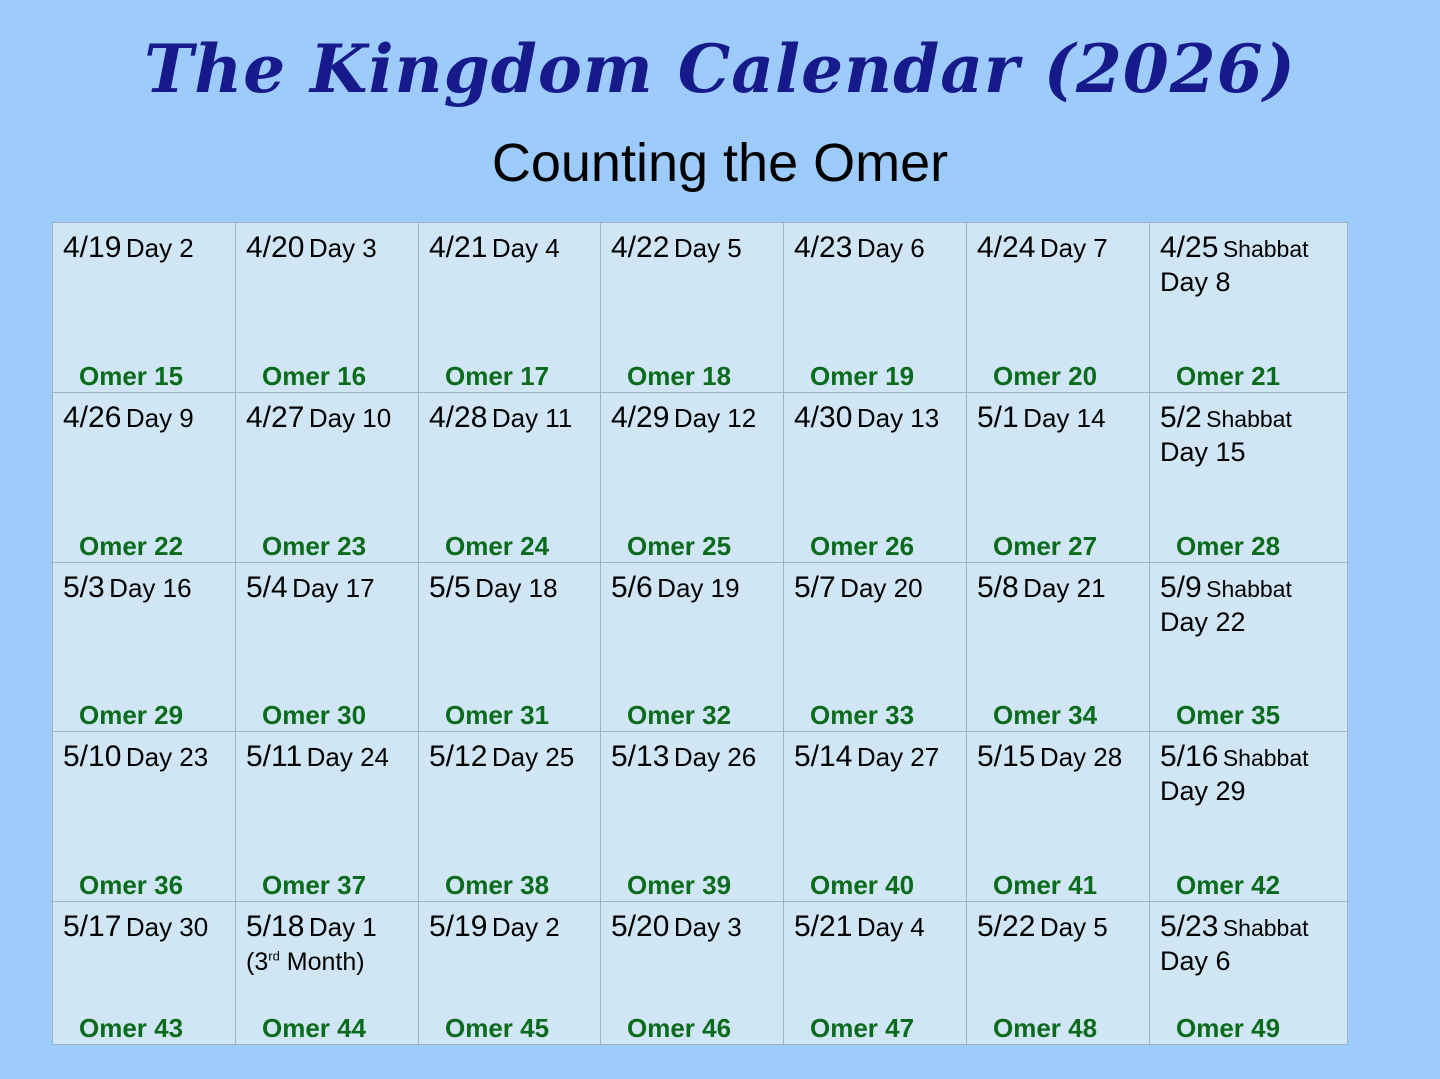 Image resolution: width=1440 pixels, height=1079 pixels. I want to click on omer-count: Omer 36, so click(131, 885).